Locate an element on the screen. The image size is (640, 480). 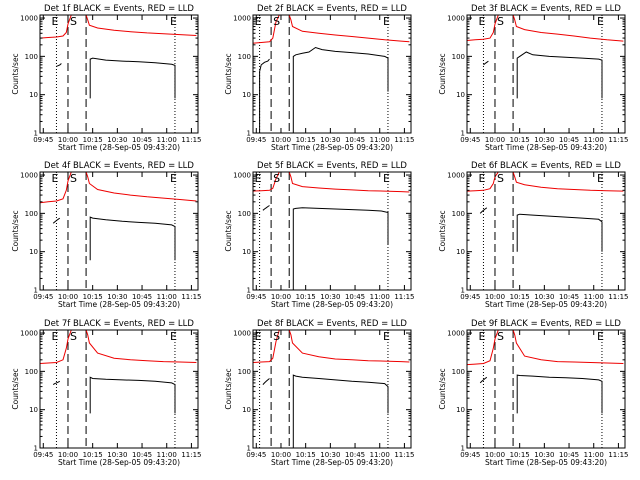
panel-title: Det 6f BLACK = Events, RED = LLD is located at coordinates (546, 166).